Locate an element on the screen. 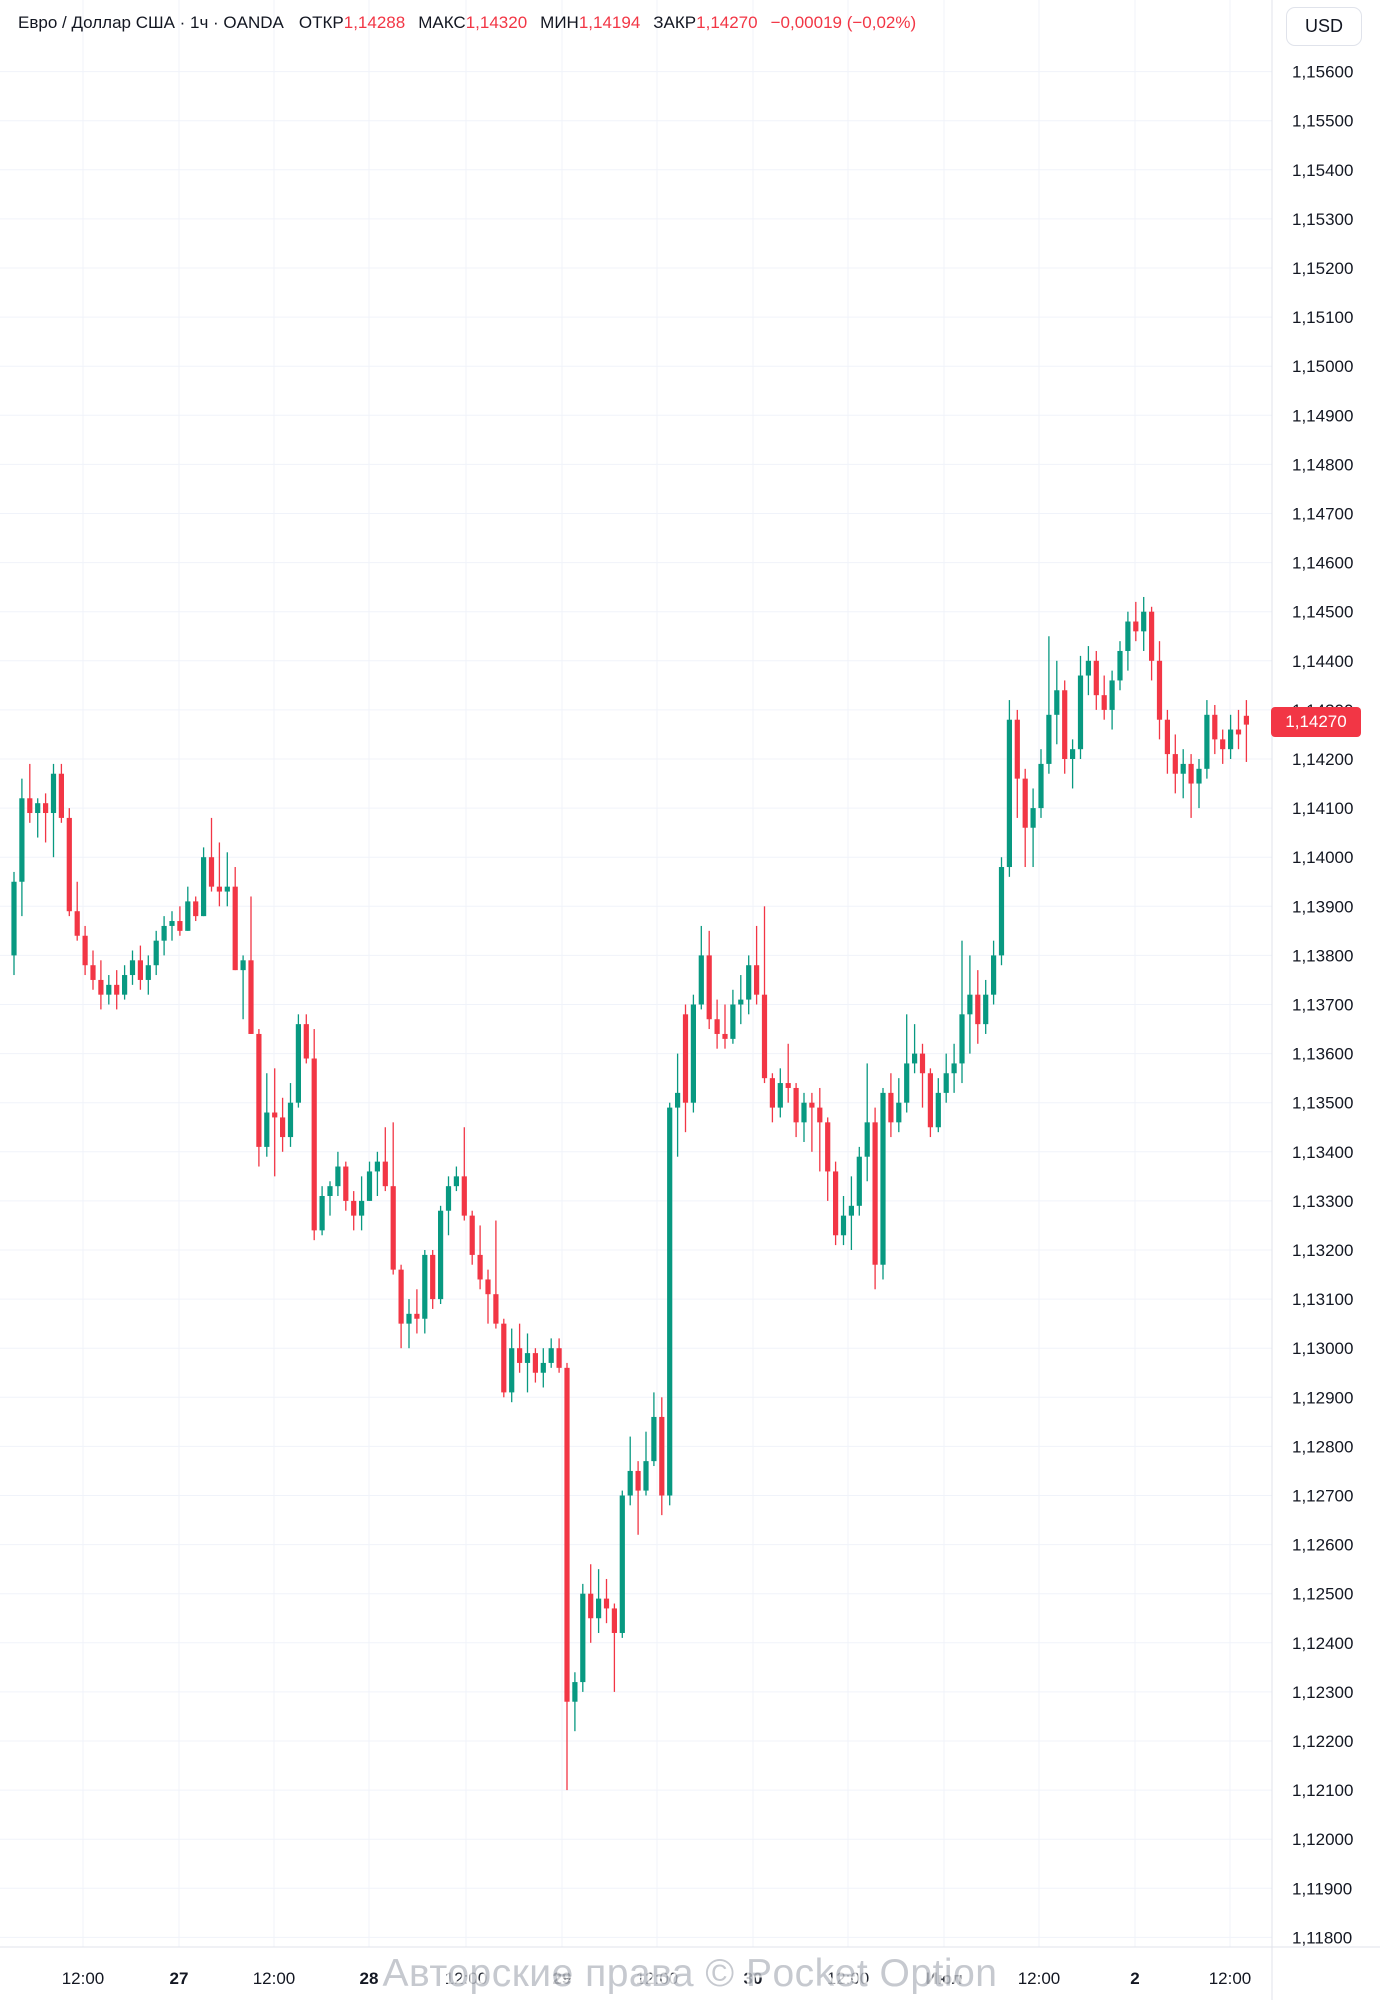 This screenshot has height=2000, width=1380. price-axis-label: 1,14200 is located at coordinates (1322, 759).